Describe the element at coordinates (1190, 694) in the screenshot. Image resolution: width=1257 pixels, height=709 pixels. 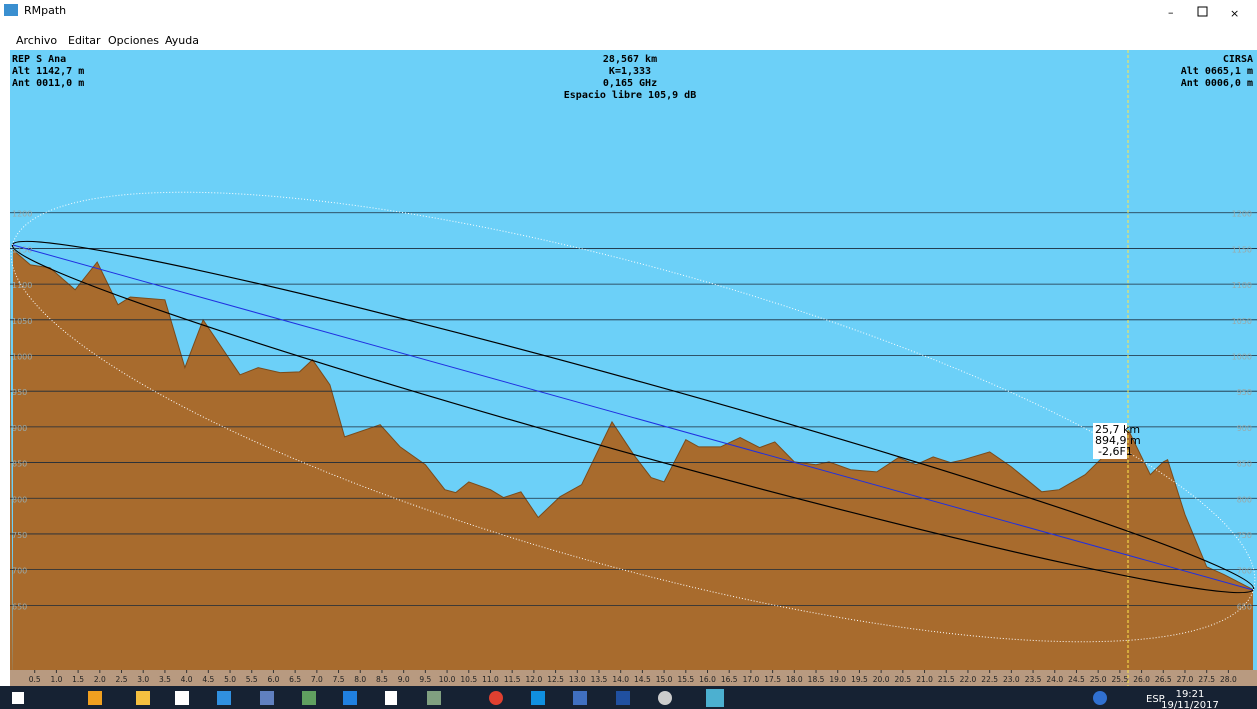
I see `clock-time: 19:21` at that location.